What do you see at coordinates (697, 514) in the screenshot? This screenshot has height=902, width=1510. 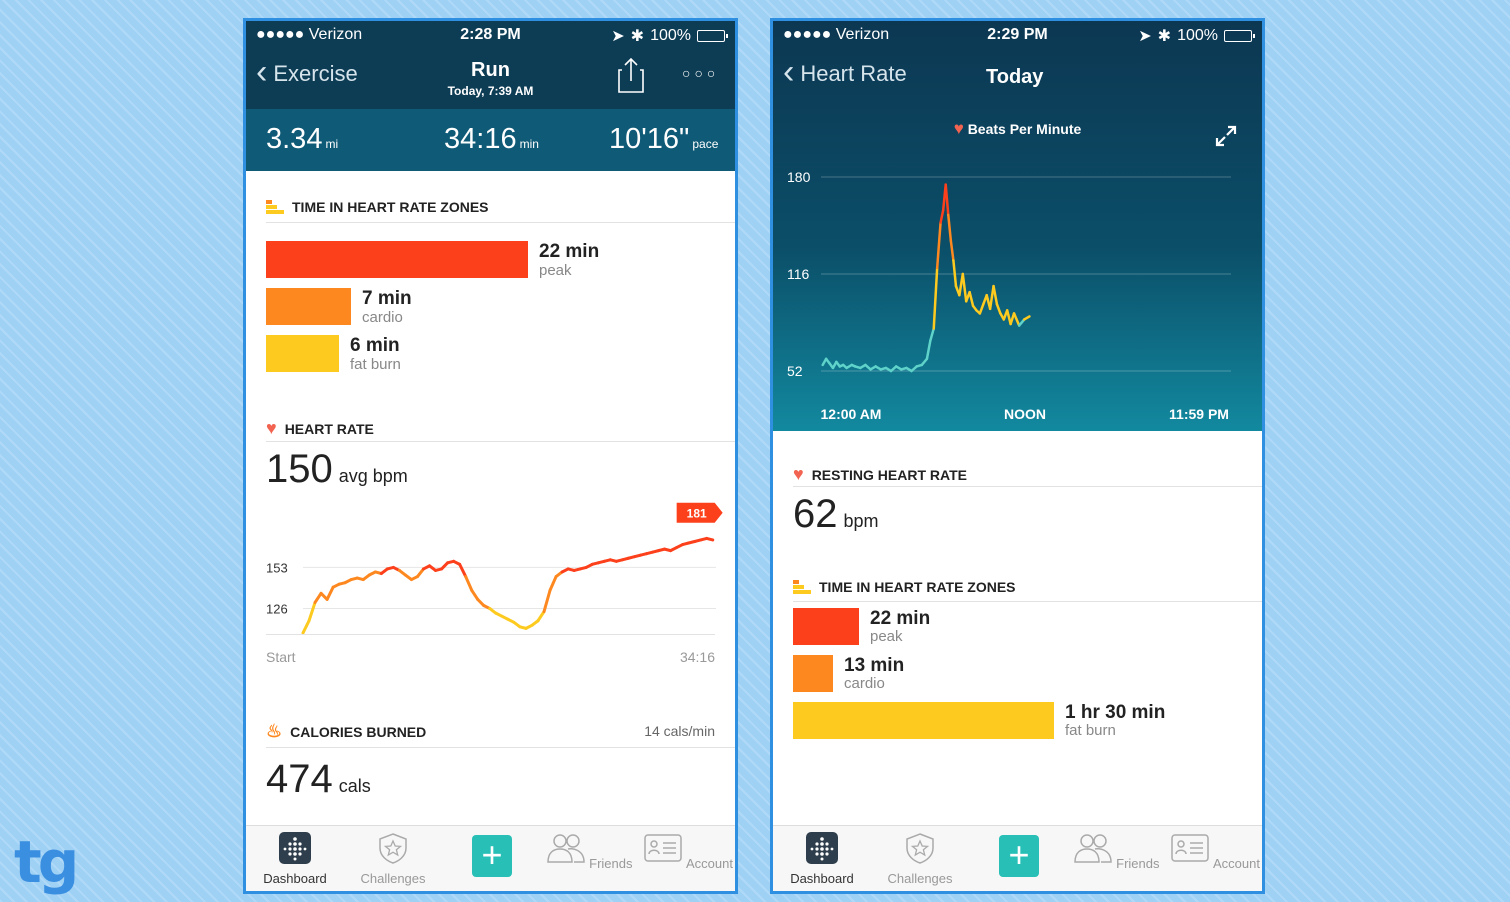 I see `max-callout-label: 181` at bounding box center [697, 514].